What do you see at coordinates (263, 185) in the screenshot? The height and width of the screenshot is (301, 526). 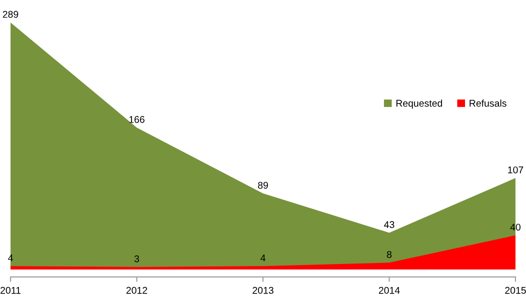 I see `data-label: 89` at bounding box center [263, 185].